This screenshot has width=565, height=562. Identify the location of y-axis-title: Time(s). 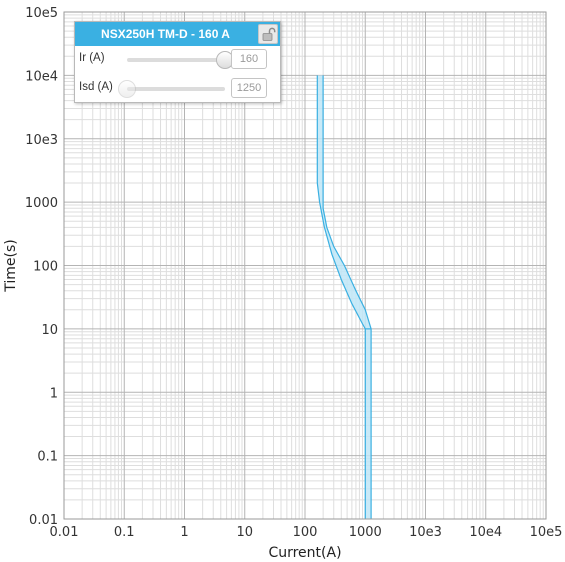
(11, 265).